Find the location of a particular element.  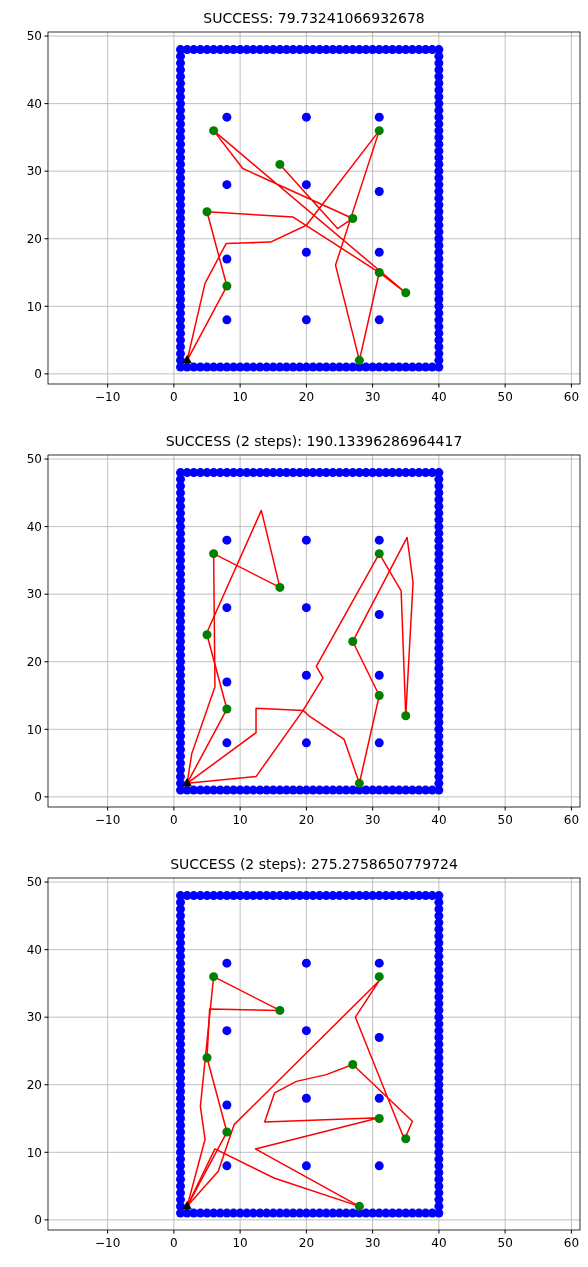

chart-title: SUCCESS: 79.73241066932678 is located at coordinates (314, 18).